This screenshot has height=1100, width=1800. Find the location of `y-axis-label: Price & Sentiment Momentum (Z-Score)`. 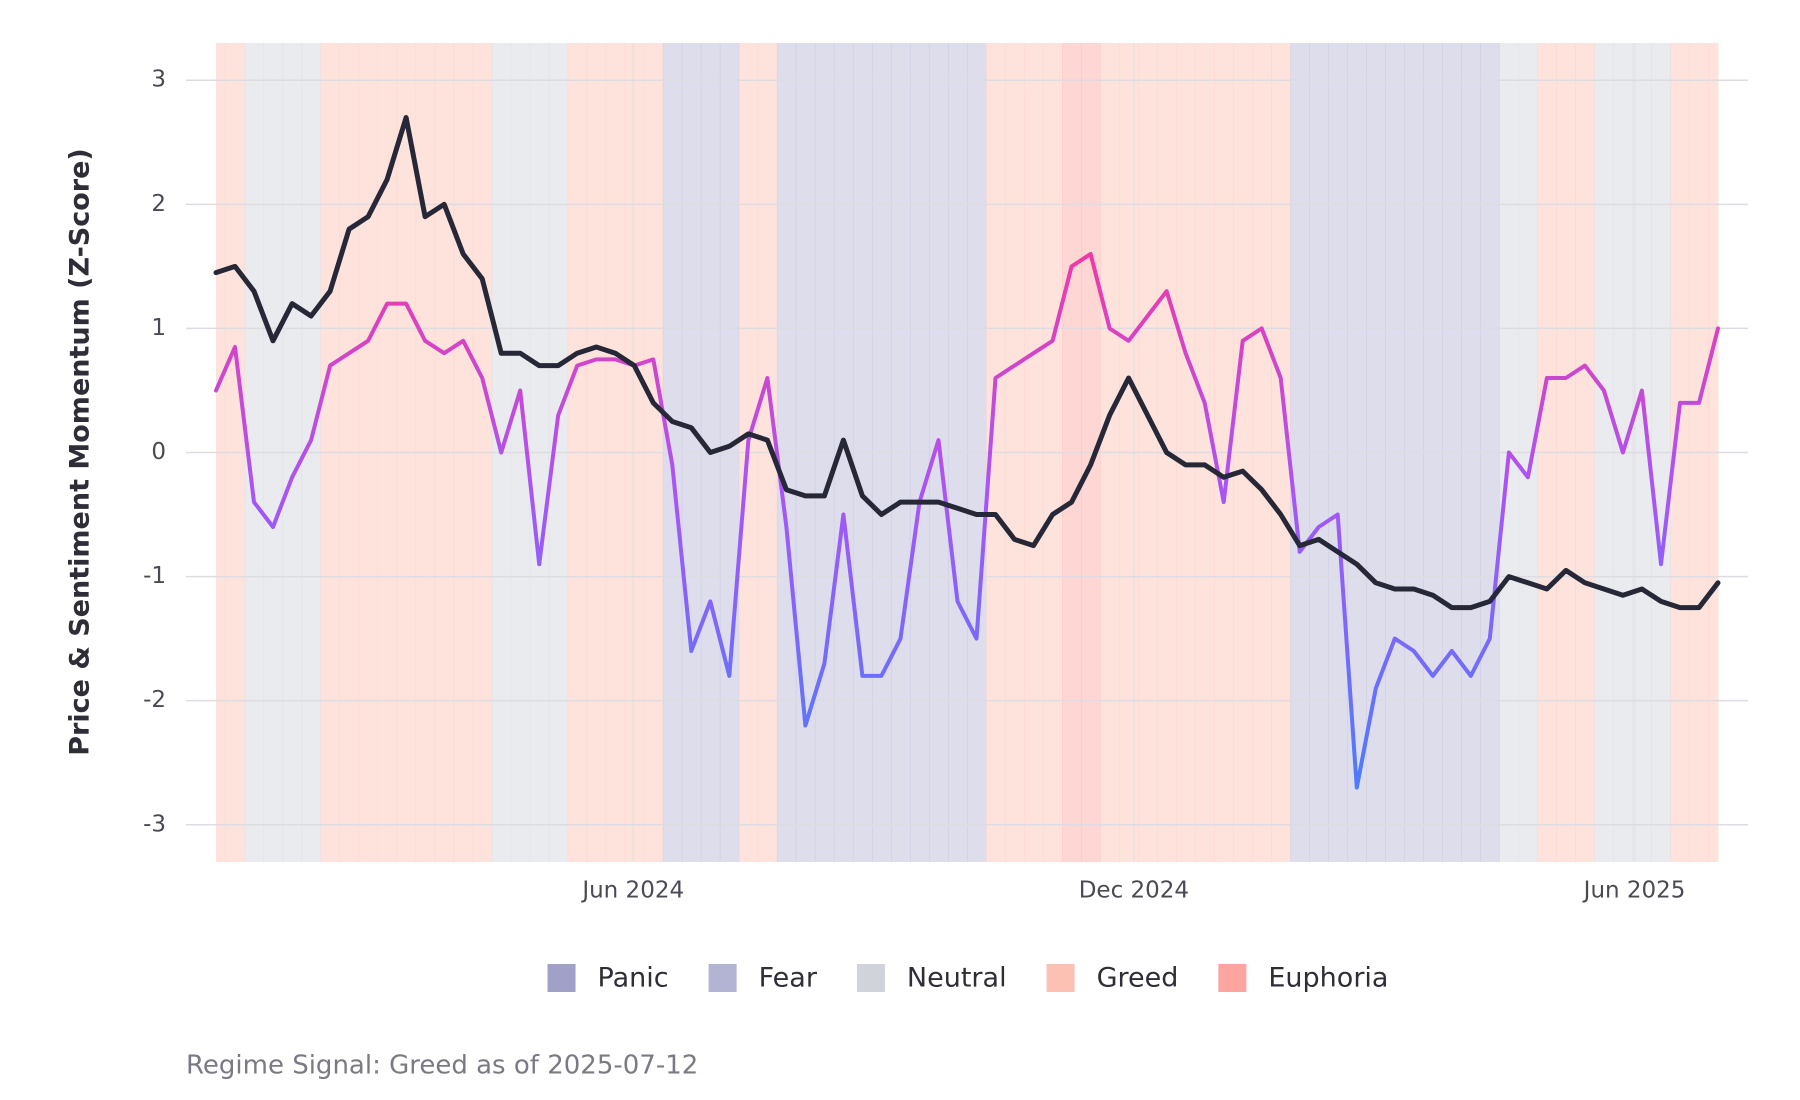

y-axis-label: Price & Sentiment Momentum (Z-Score) is located at coordinates (80, 452).